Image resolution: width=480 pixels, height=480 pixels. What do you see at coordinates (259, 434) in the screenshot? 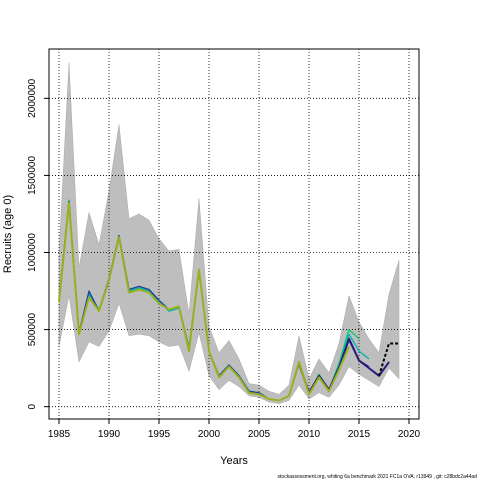
I see `x-tick-label: 2005` at bounding box center [259, 434].